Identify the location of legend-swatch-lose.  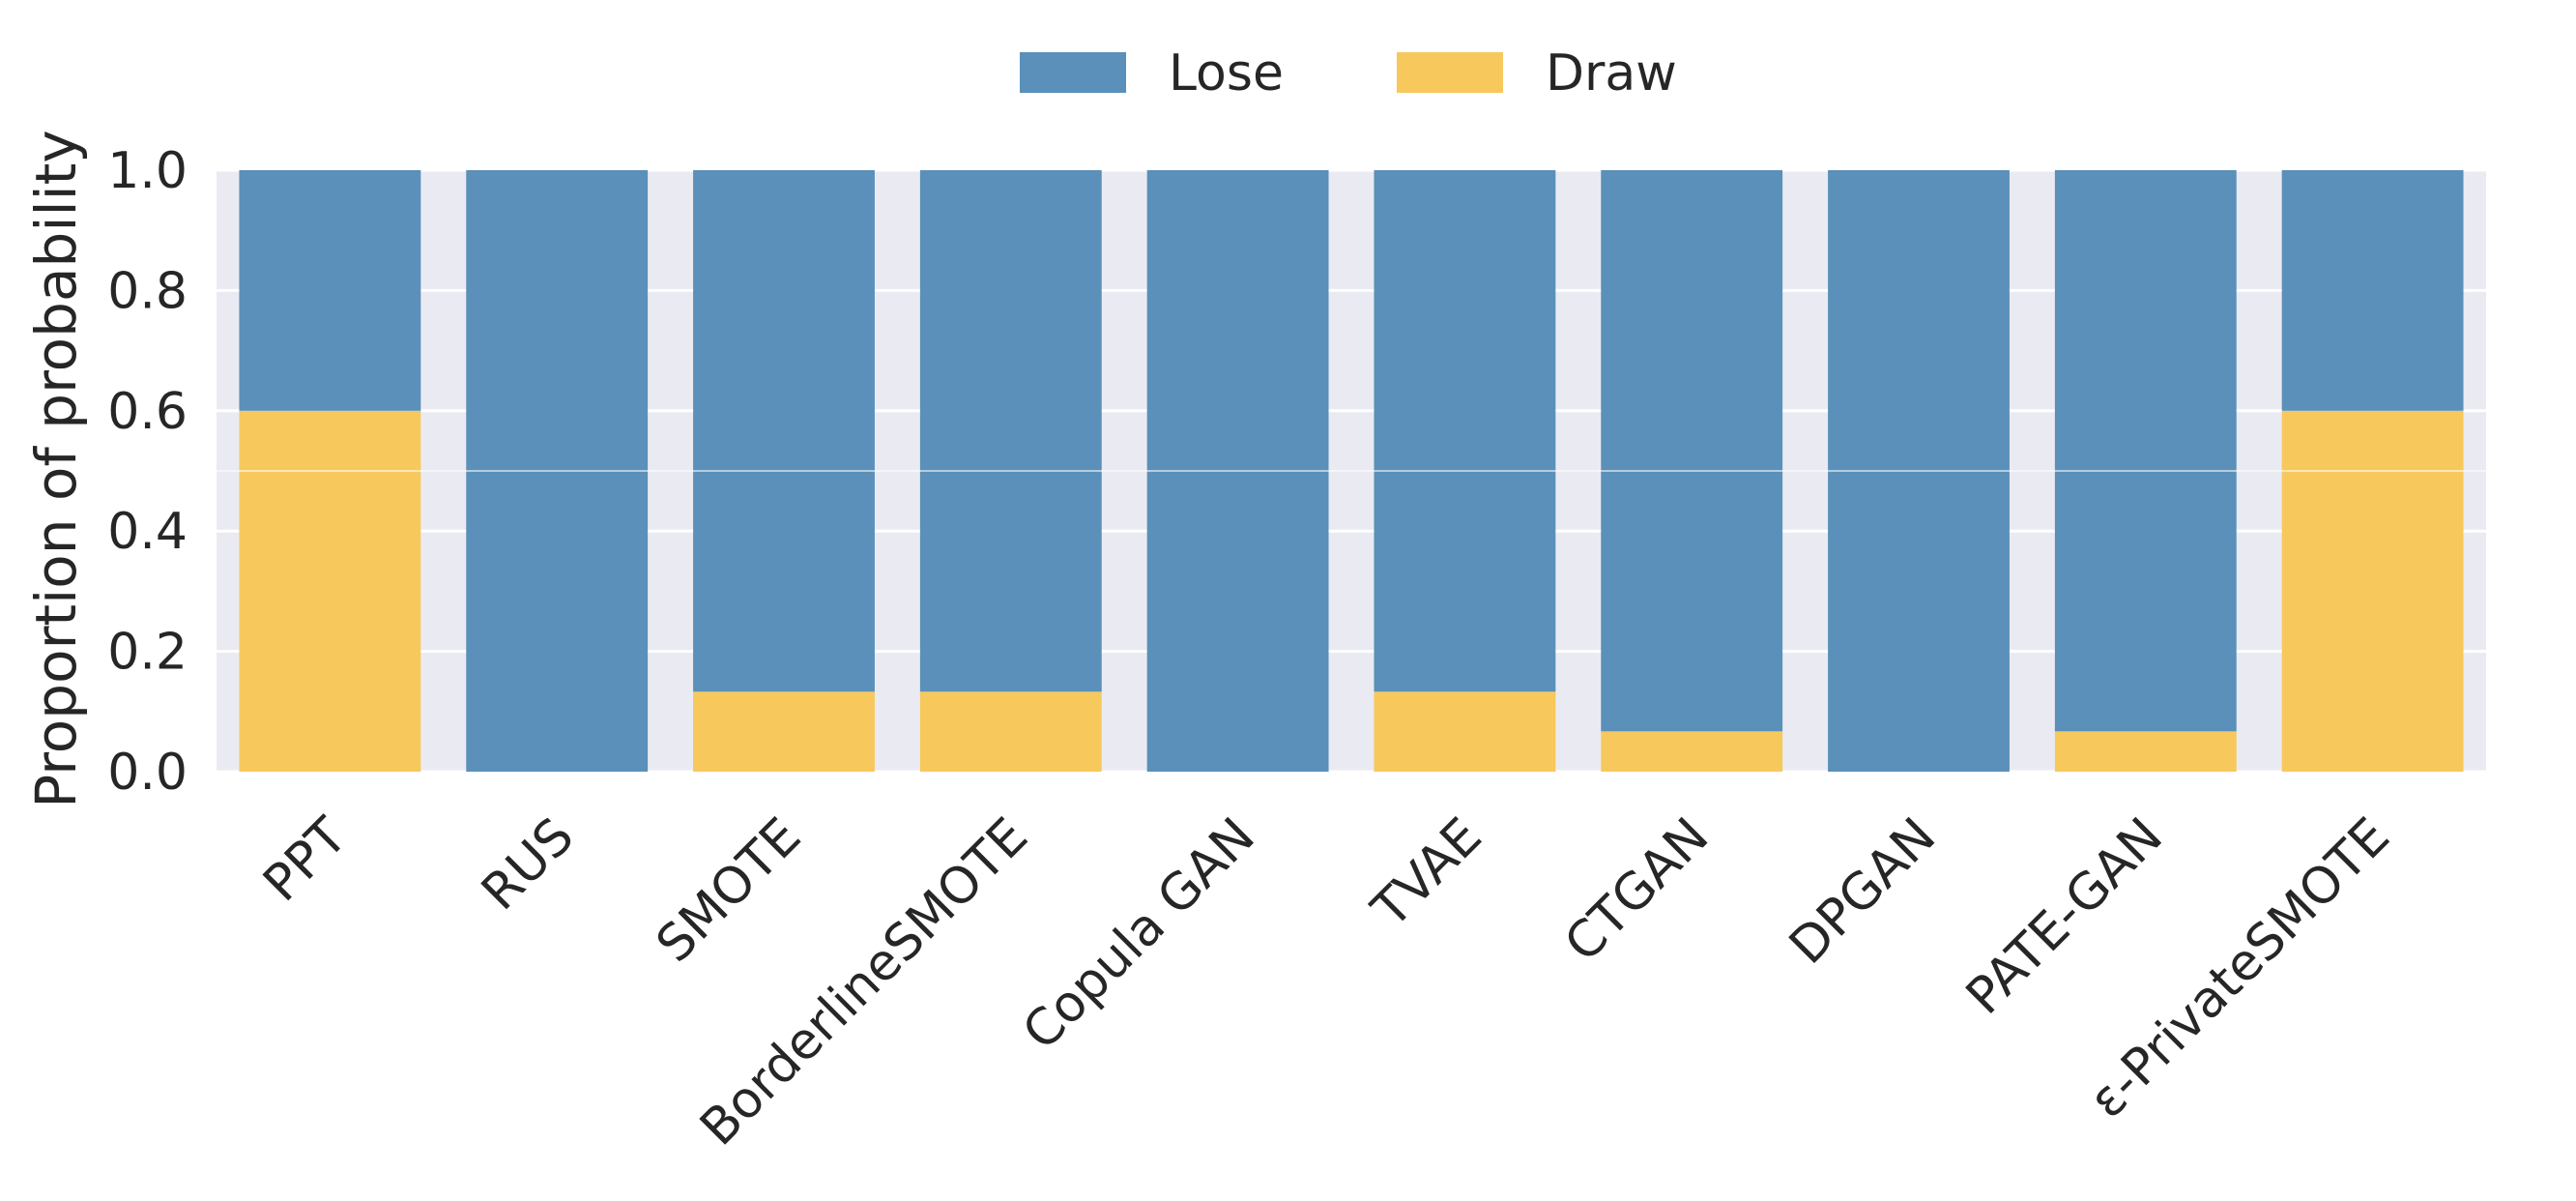
(1073, 72).